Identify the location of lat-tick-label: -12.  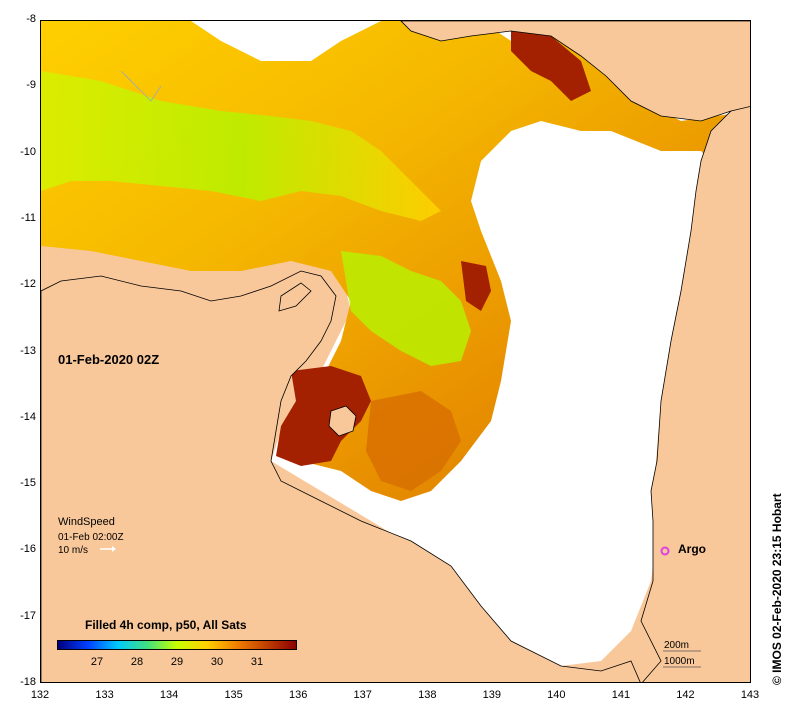
(28, 284).